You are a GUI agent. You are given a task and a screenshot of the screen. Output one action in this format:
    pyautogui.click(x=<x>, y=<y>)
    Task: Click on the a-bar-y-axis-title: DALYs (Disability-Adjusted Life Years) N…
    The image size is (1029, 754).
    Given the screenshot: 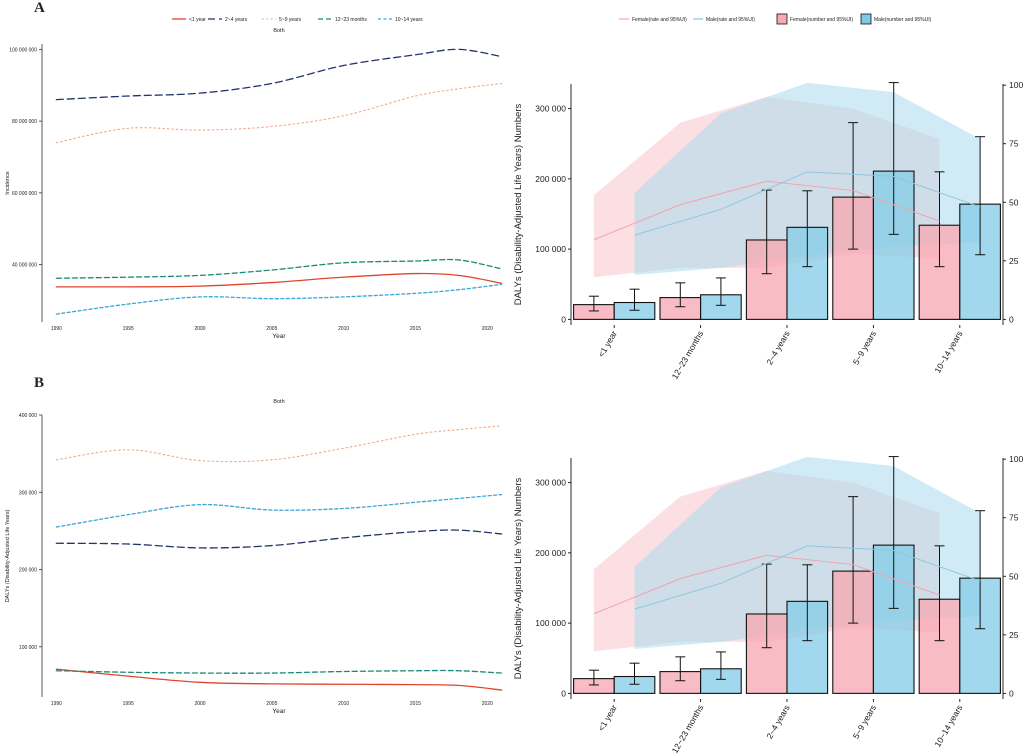 What is the action you would take?
    pyautogui.click(x=518, y=204)
    